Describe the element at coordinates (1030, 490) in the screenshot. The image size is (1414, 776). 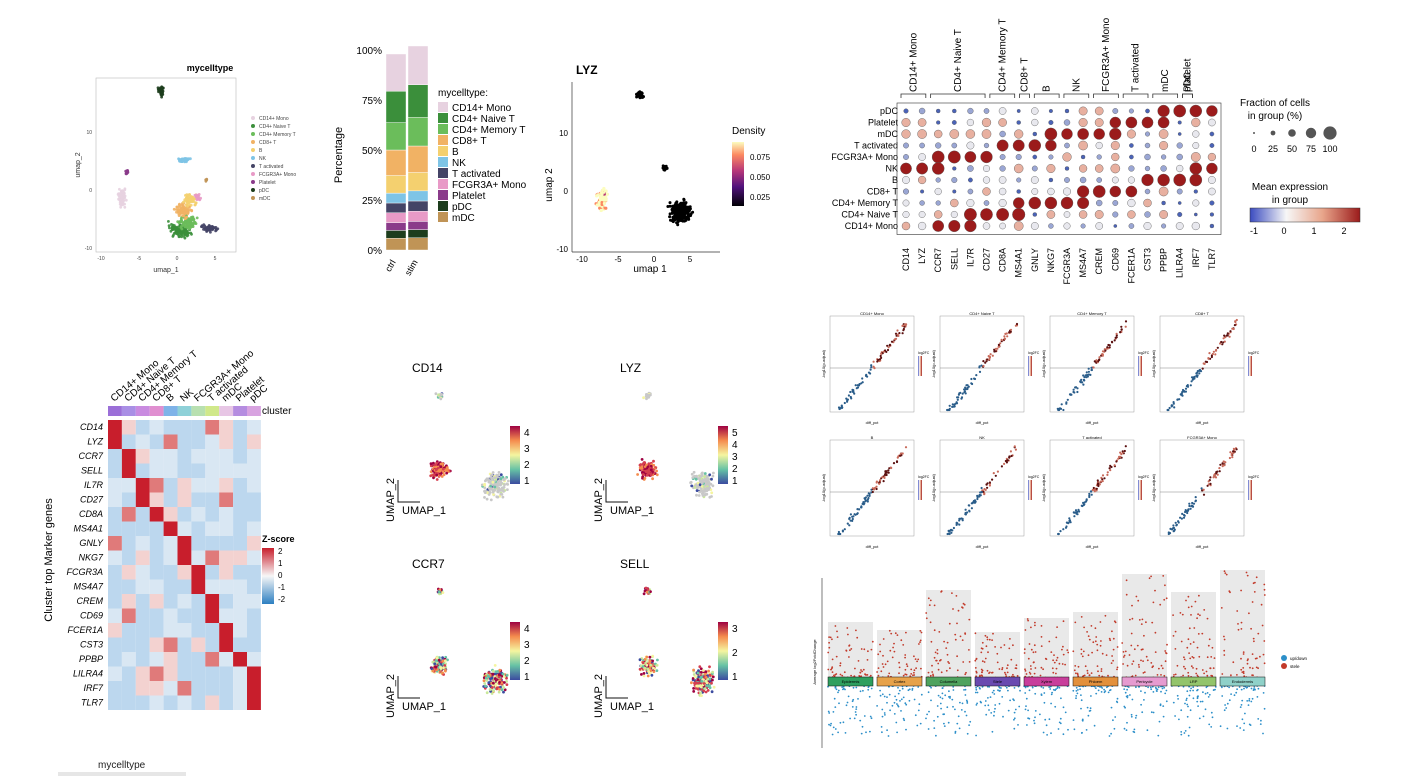
I see `volcano-colorbar` at that location.